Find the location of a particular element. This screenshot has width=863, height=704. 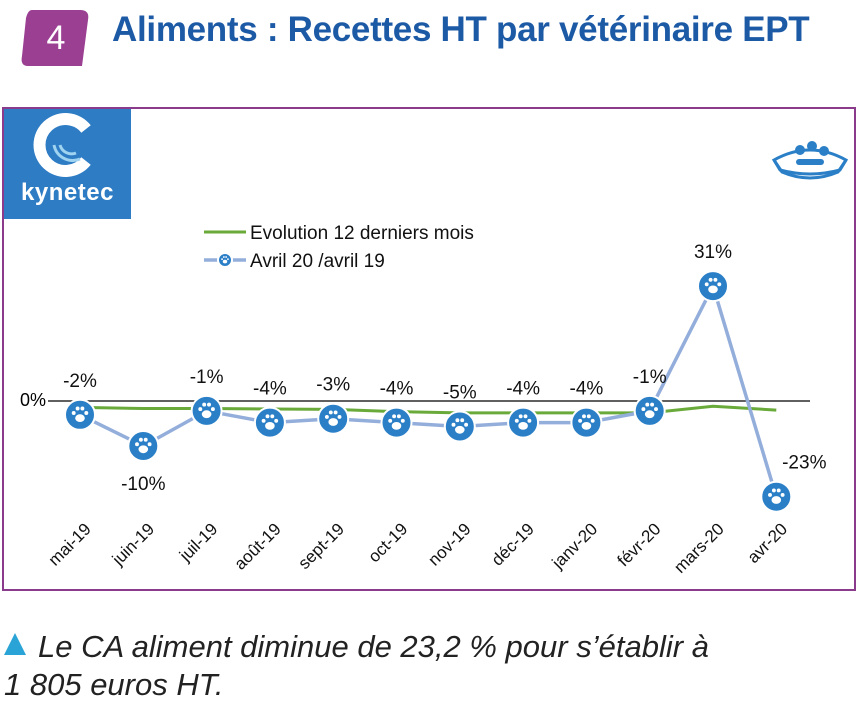

data-label: -10% is located at coordinates (143, 484).